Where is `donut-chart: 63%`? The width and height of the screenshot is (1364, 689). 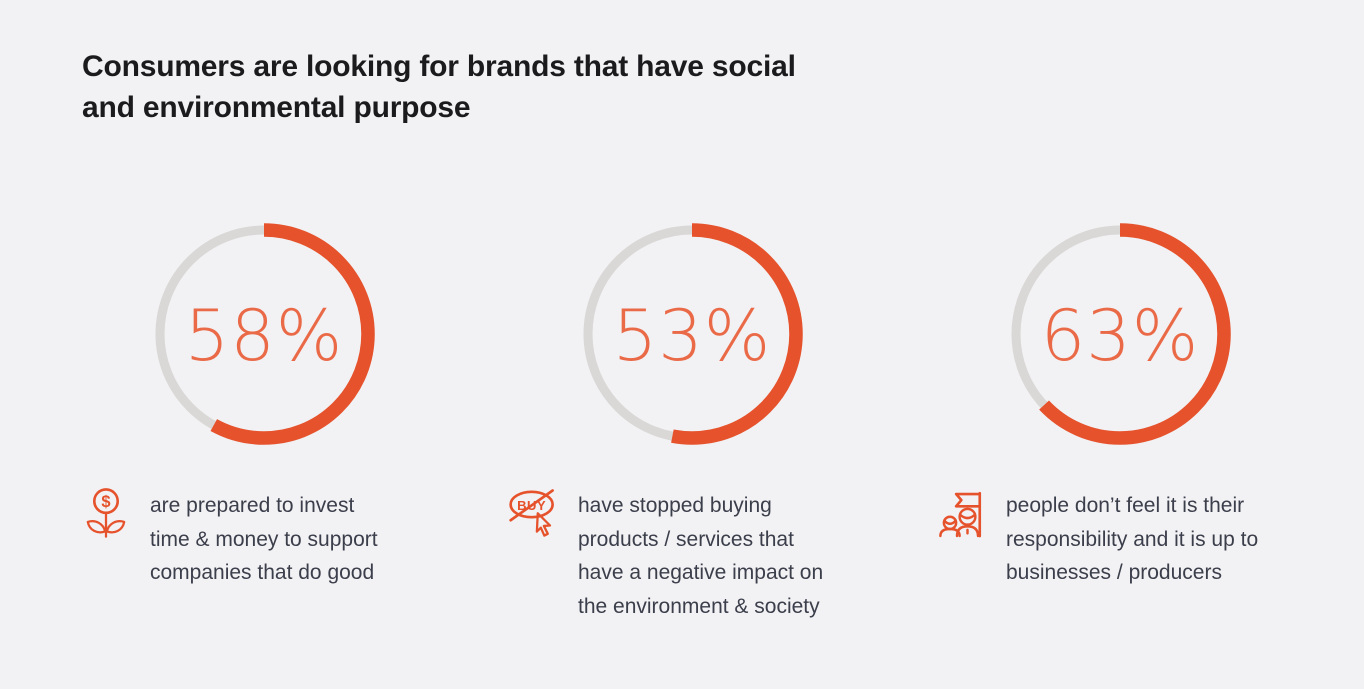
donut-chart: 63% is located at coordinates (1120, 334).